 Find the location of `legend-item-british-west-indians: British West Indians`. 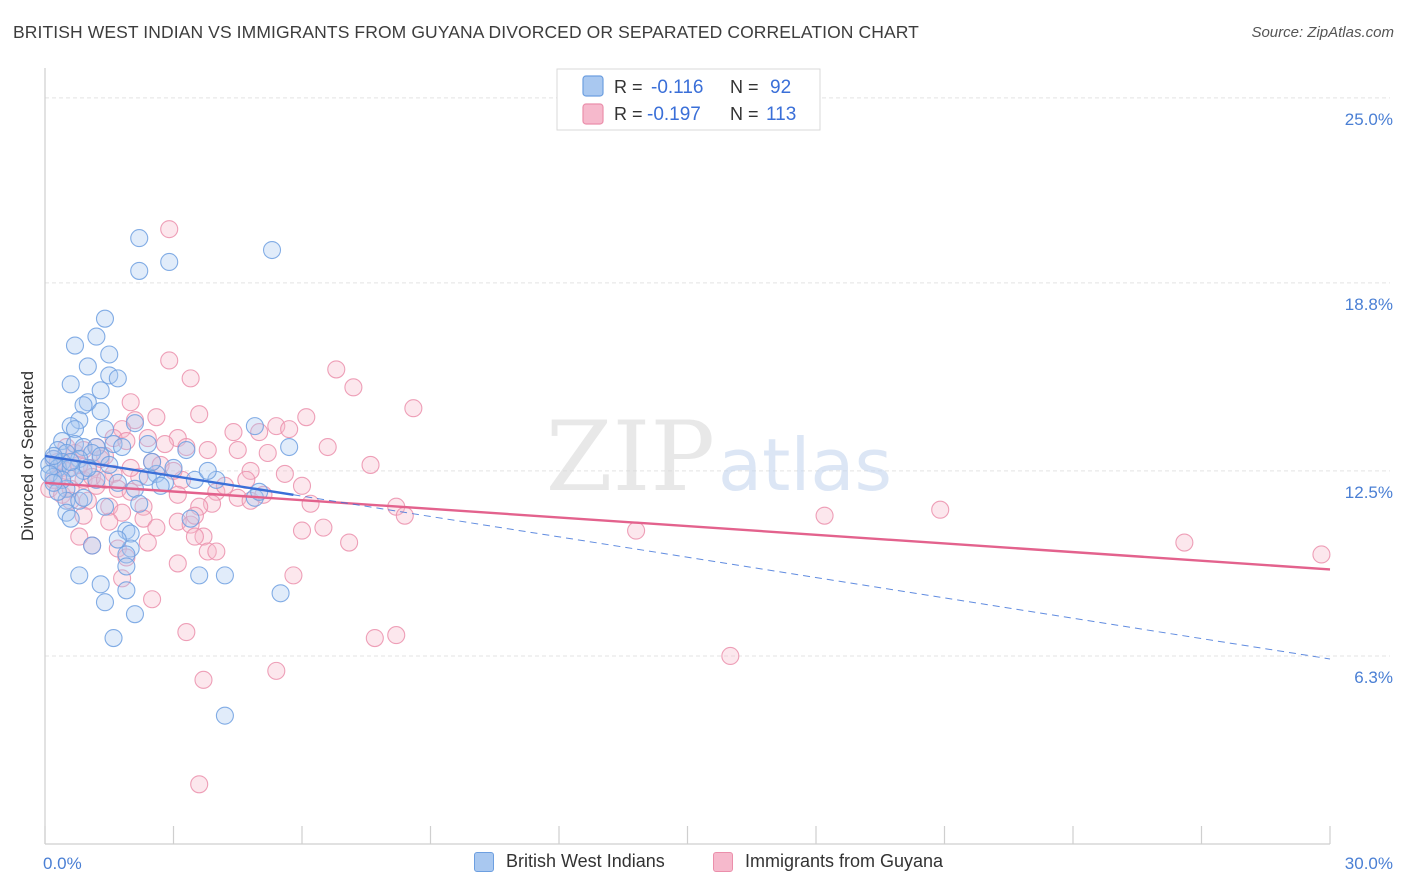

legend-item-british-west-indians: British West Indians is located at coordinates (569, 861).